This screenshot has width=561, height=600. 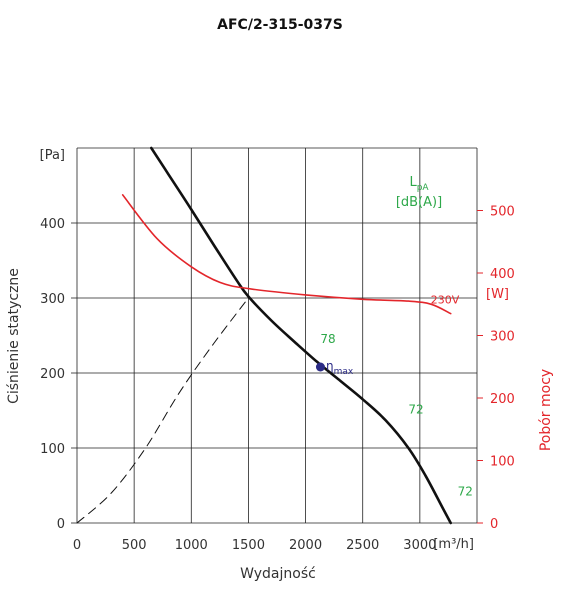 I want to click on sound-level-label: 78, so click(x=327, y=339).